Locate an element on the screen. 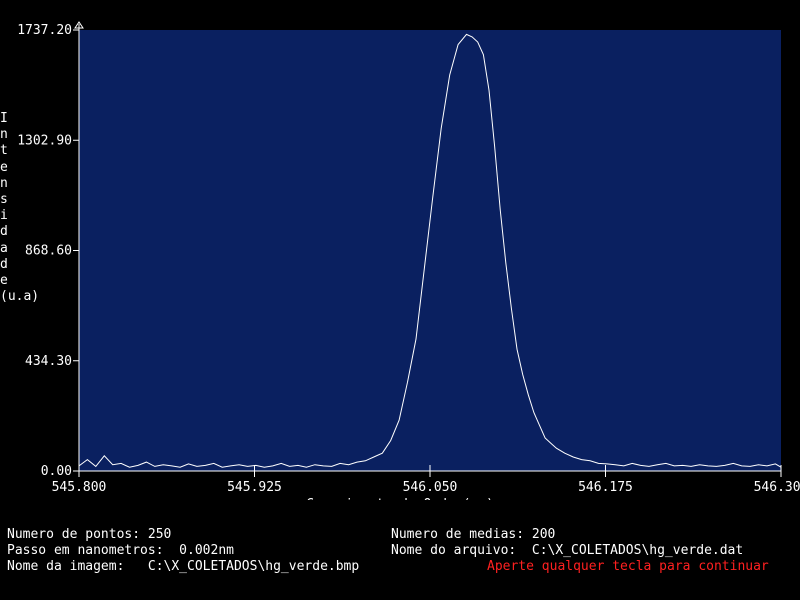  y-tick-label: 868.60 is located at coordinates (48, 251).